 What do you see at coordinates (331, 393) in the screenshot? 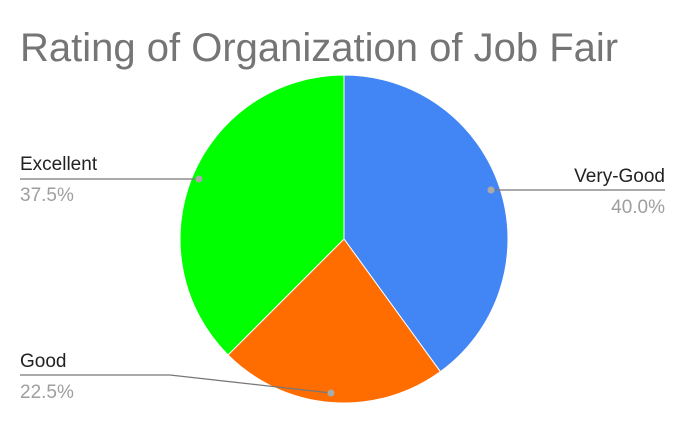
I see `leader-dot-good` at bounding box center [331, 393].